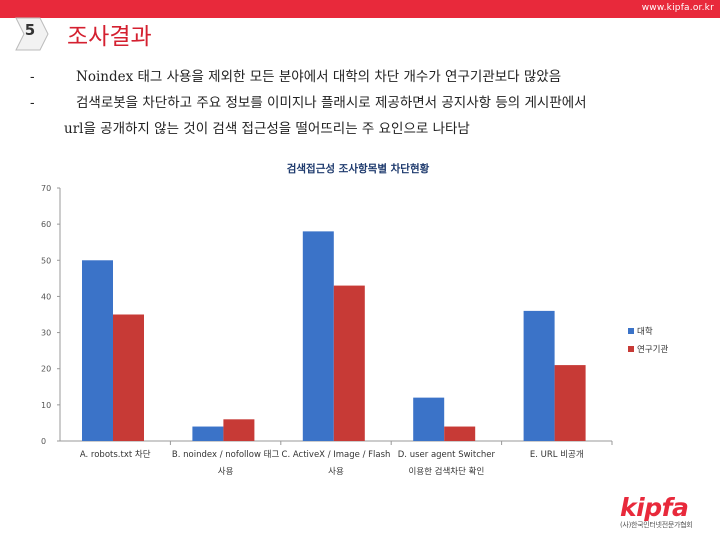 This screenshot has width=720, height=540. What do you see at coordinates (46, 260) in the screenshot?
I see `y-tick-label: 50` at bounding box center [46, 260].